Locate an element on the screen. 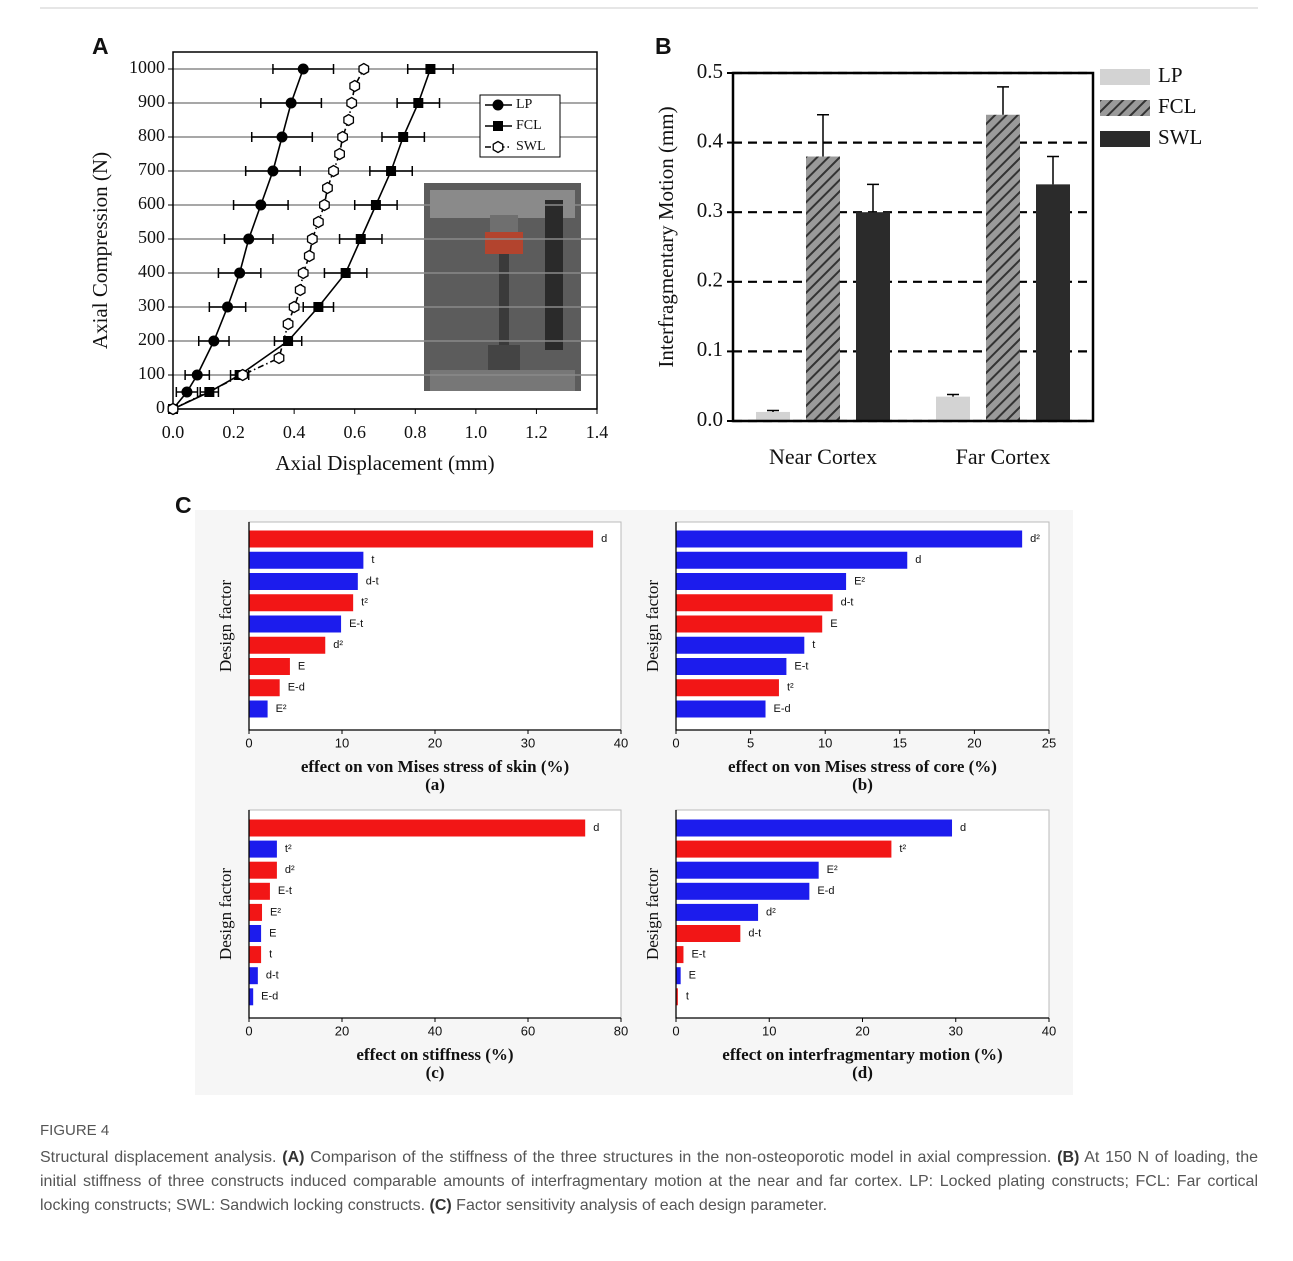 The image size is (1293, 1261). y-tick-label: 800 is located at coordinates (151, 135).